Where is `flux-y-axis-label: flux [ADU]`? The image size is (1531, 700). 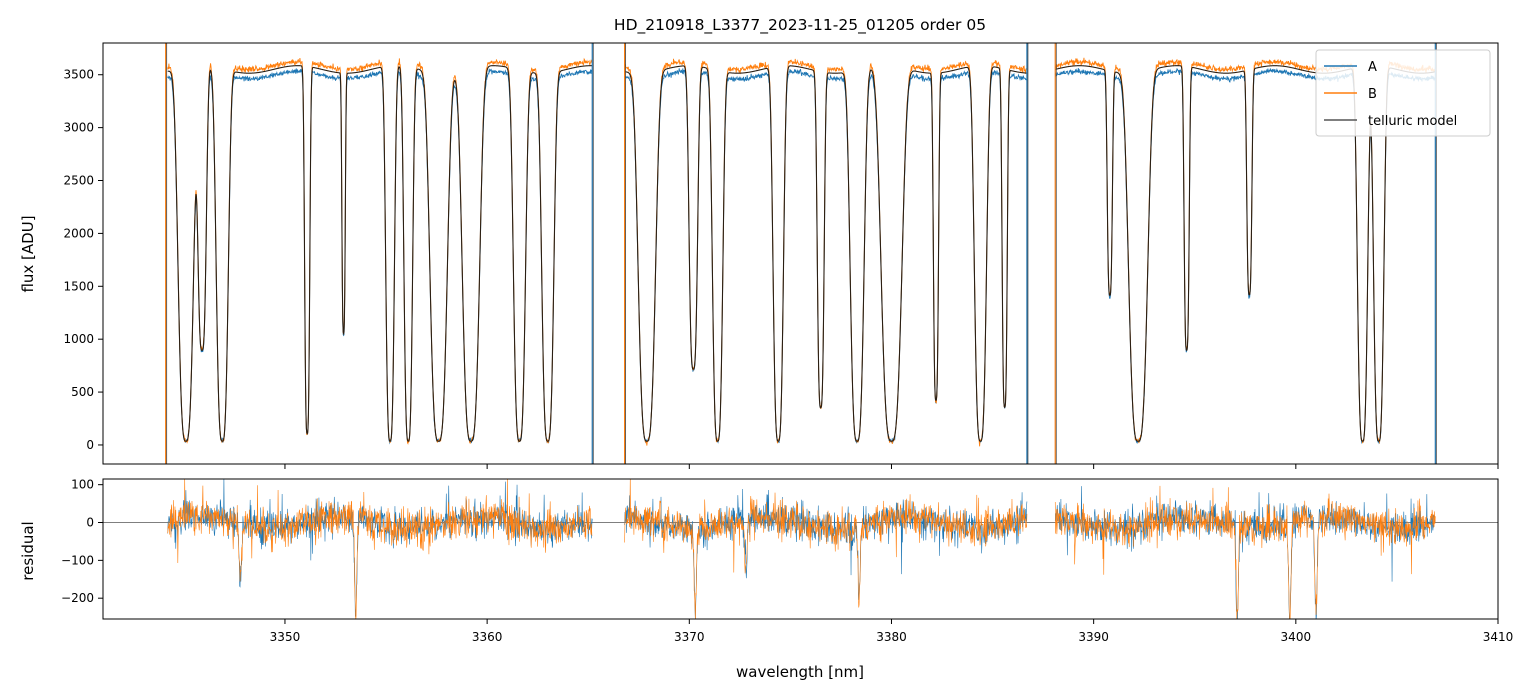 flux-y-axis-label: flux [ADU] is located at coordinates (28, 253).